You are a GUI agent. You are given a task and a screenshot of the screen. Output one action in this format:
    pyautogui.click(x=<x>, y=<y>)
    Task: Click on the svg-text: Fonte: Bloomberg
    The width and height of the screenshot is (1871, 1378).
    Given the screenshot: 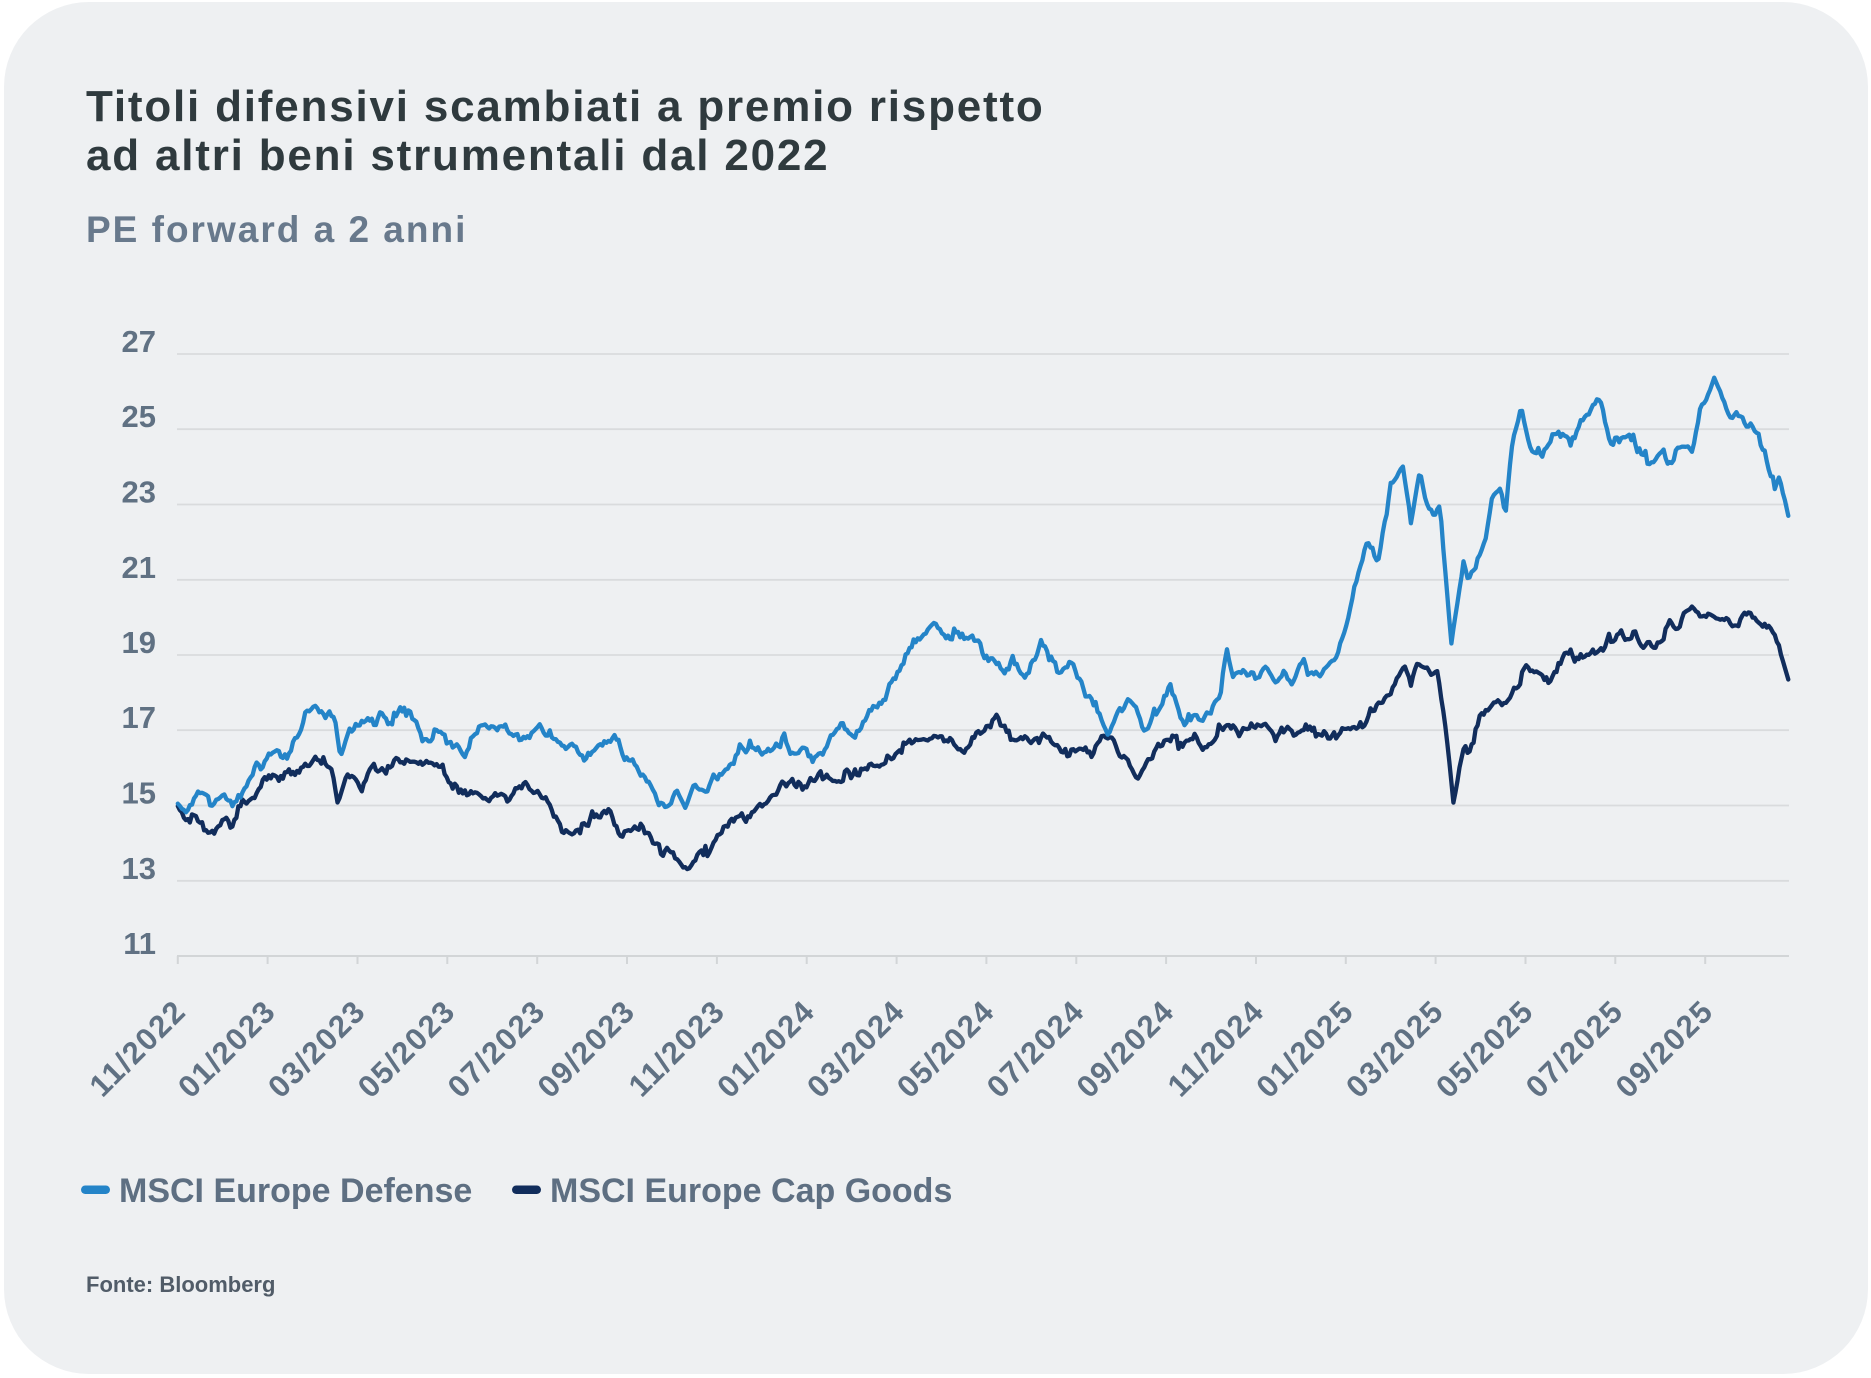 What is the action you would take?
    pyautogui.click(x=180, y=1284)
    